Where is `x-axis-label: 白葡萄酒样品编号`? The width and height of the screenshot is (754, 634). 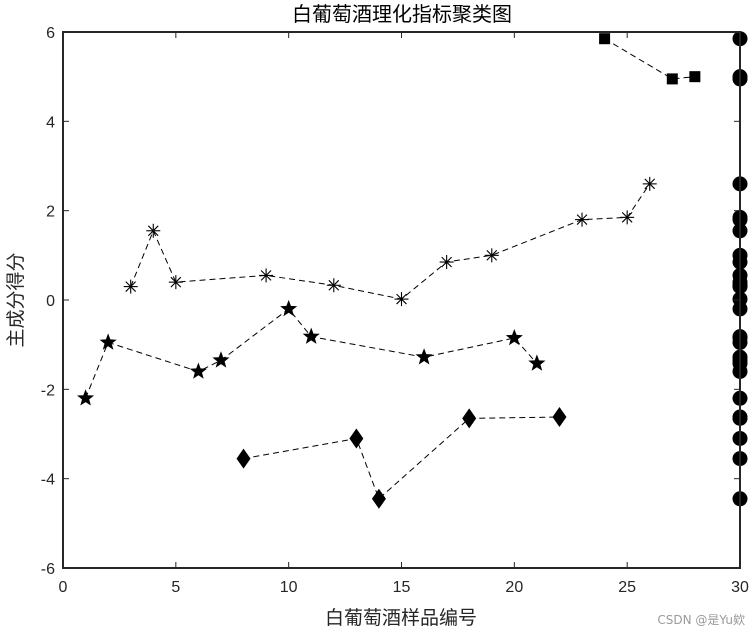 x-axis-label: 白葡萄酒样品编号 is located at coordinates (401, 618).